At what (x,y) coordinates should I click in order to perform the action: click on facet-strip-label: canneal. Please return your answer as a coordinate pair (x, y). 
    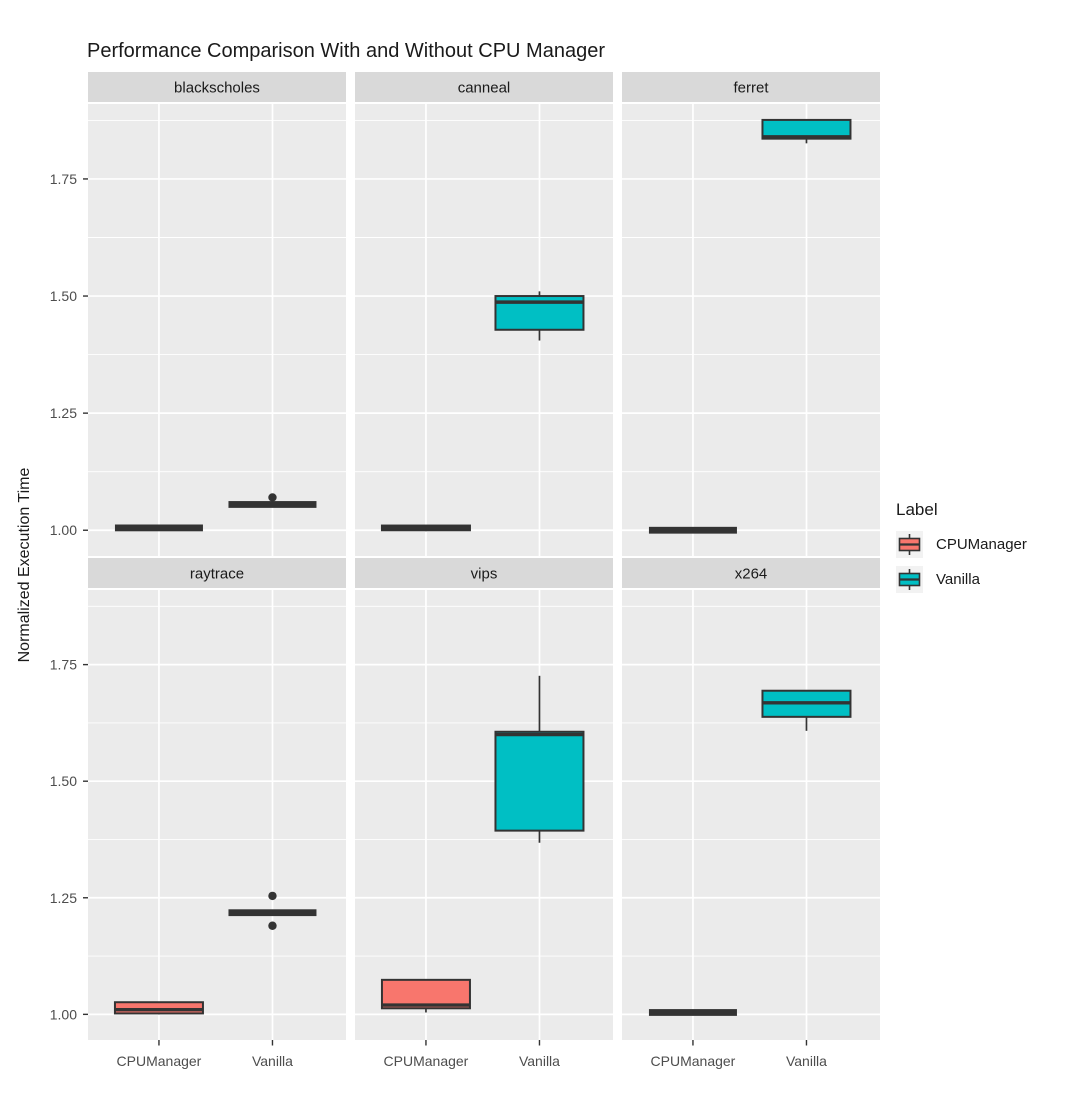
    Looking at the image, I should click on (484, 88).